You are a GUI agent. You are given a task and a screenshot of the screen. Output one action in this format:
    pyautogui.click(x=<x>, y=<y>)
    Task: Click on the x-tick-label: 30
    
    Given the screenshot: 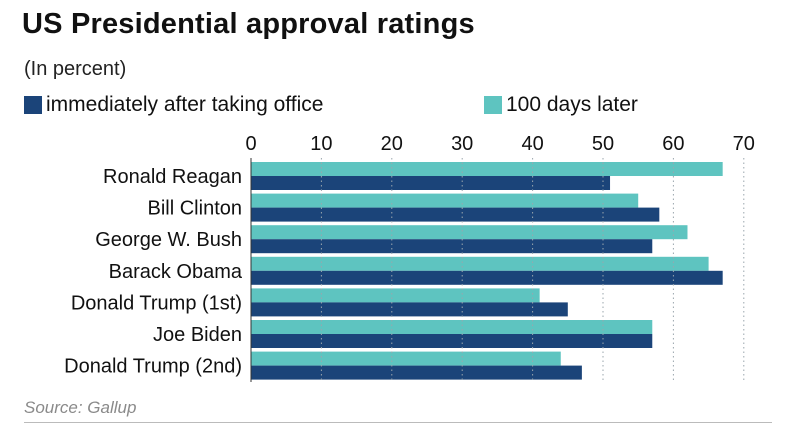 What is the action you would take?
    pyautogui.click(x=462, y=144)
    